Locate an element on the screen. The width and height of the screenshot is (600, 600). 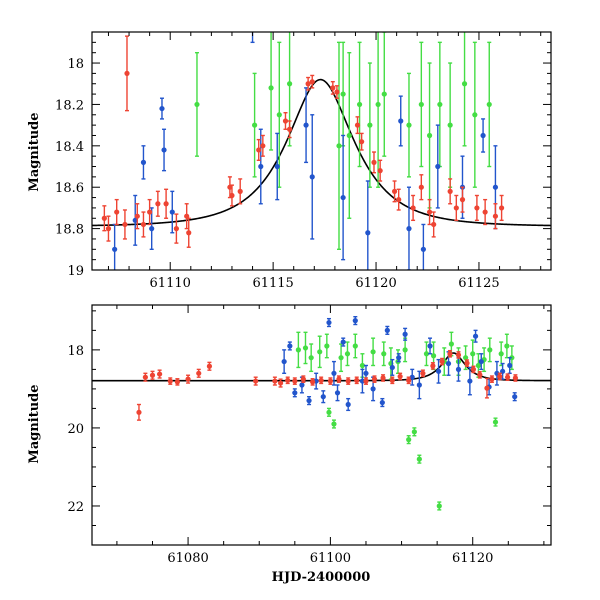
y-tick-label: 18 is located at coordinates (75, 64).